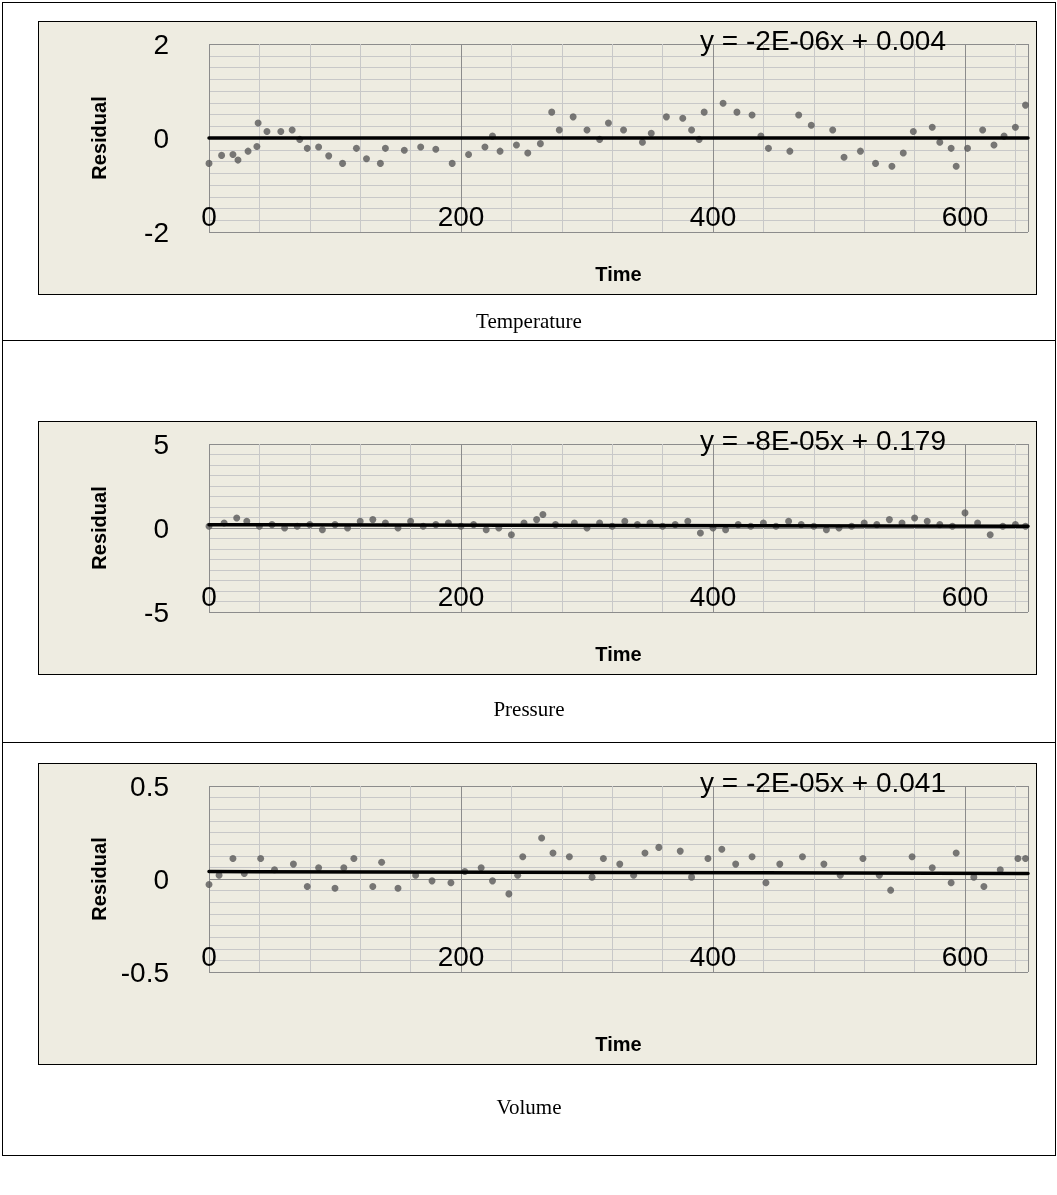 This screenshot has width=1057, height=1195. I want to click on y-tick-label: 5, so click(161, 444).